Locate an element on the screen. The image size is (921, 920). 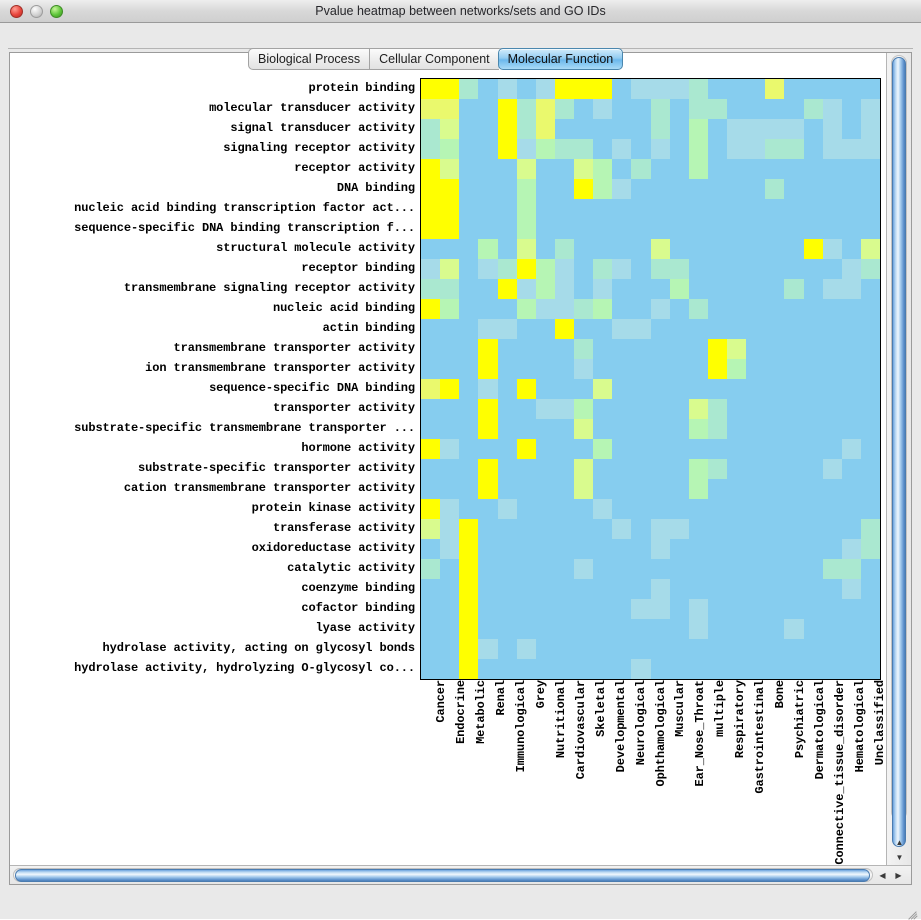
resize-grip is located at coordinates (912, 912).